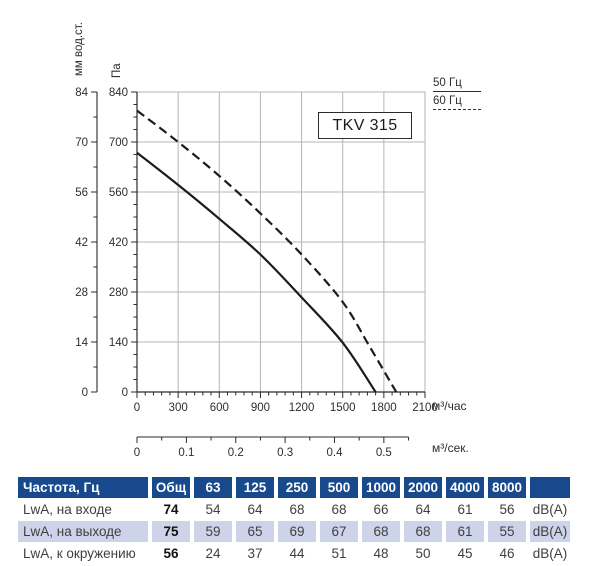  I want to click on flow-tick-label: 2100, so click(425, 408).